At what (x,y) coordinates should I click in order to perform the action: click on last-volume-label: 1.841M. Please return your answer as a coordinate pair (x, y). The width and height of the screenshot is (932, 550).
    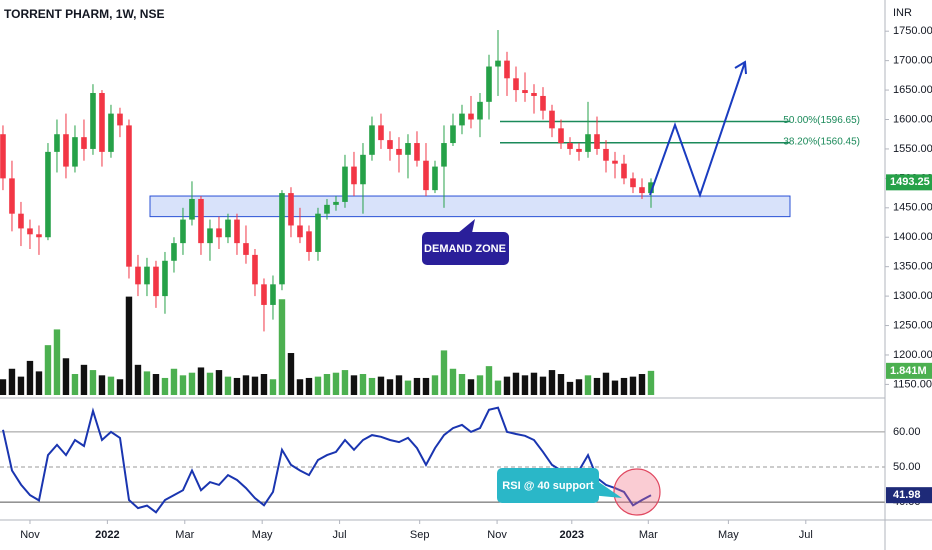
    Looking at the image, I should click on (908, 371).